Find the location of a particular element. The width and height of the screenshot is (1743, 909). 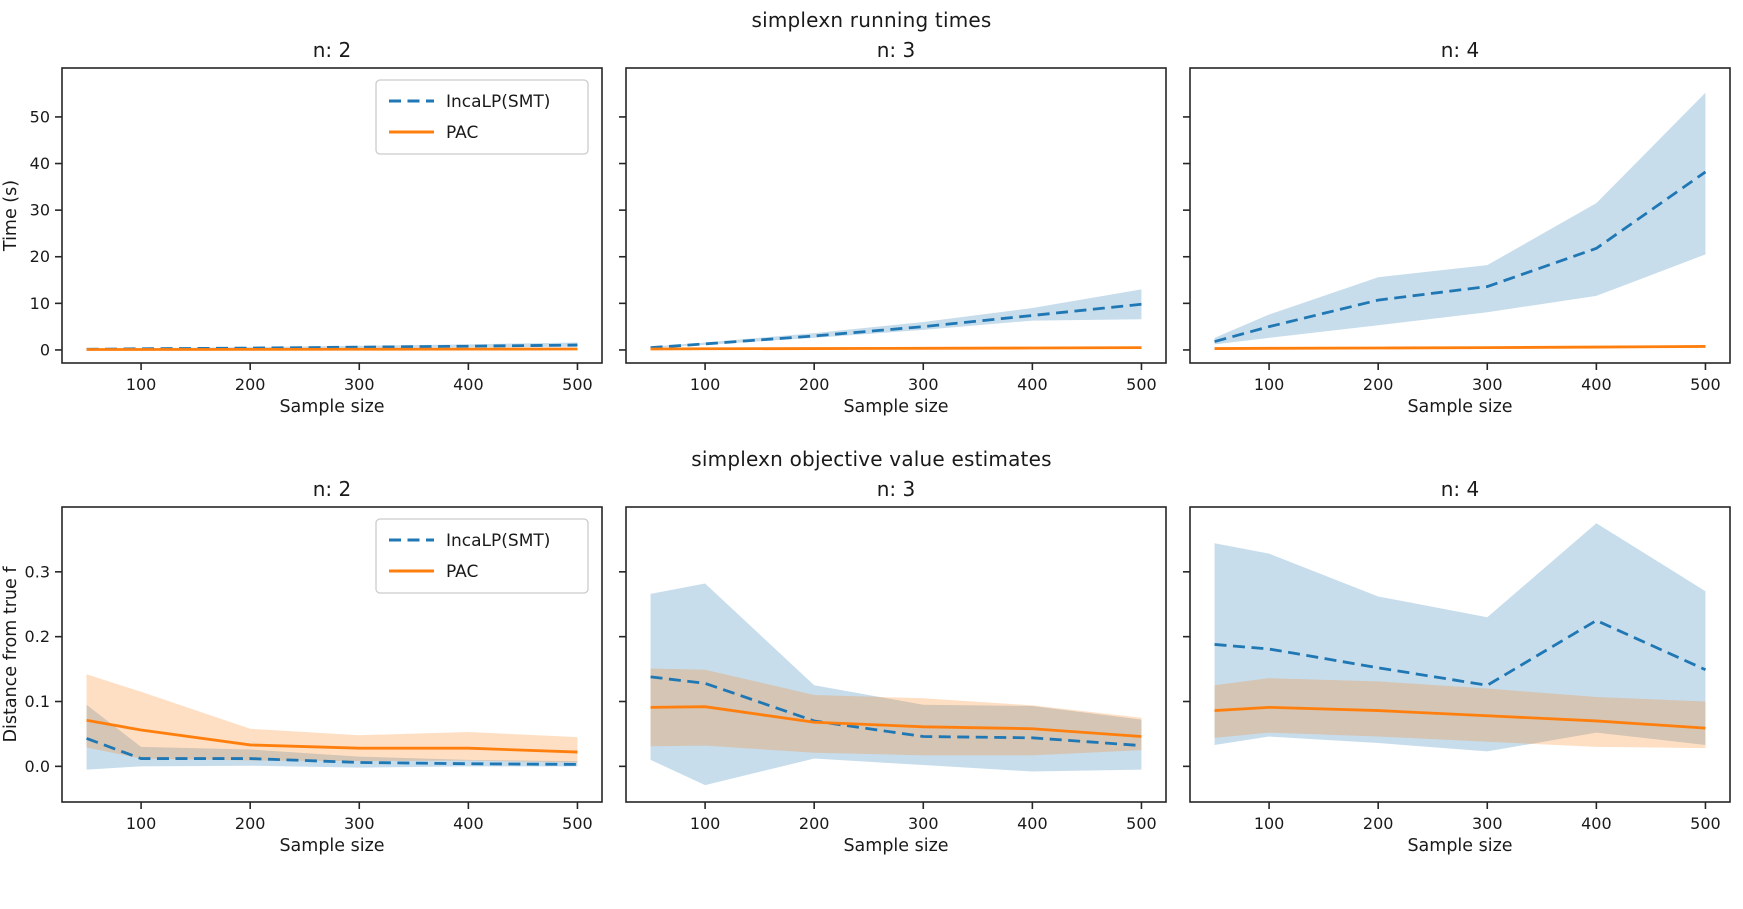

chart-0-n3: n: 3 100 200 300 400 500 Sample size is located at coordinates (893, 227).